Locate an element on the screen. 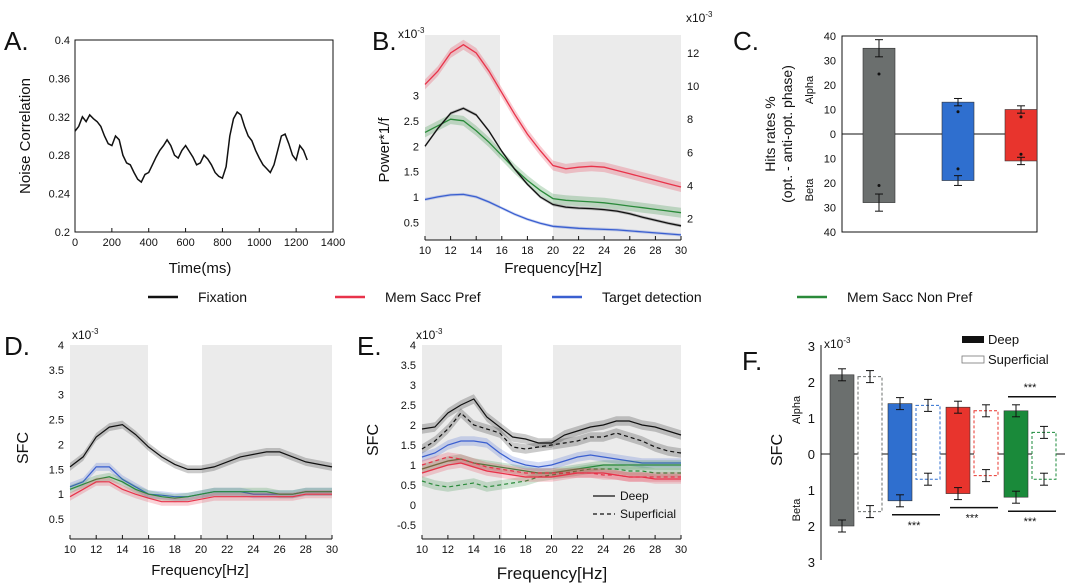  panel-d-x-tick-label: 24 is located at coordinates (253, 550).